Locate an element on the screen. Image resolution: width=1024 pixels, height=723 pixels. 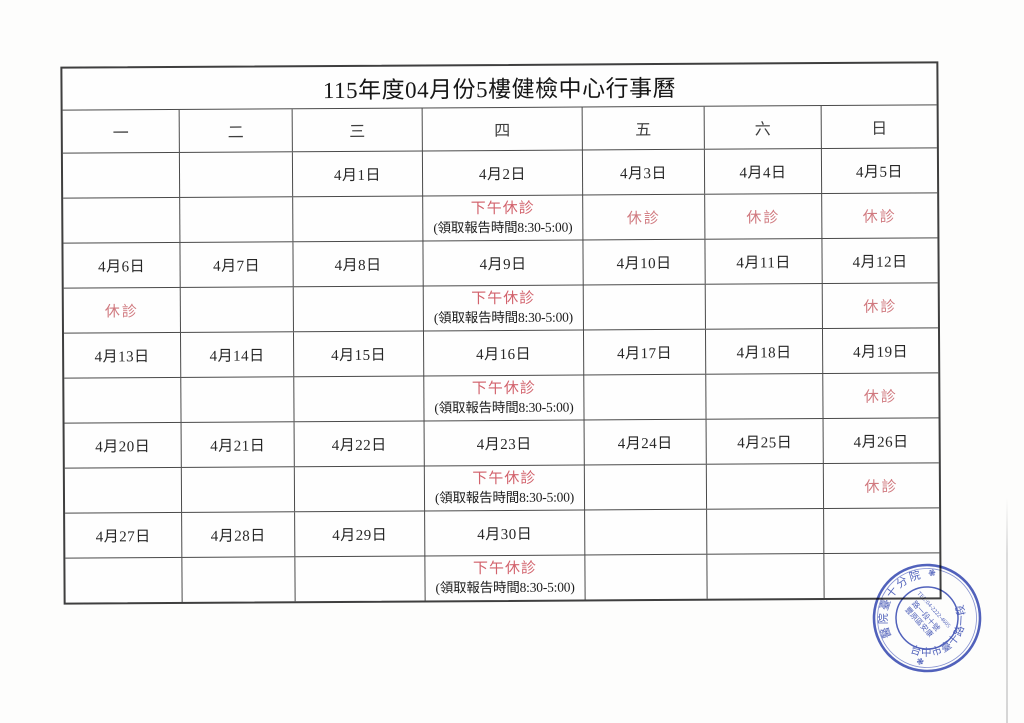
week2-date-row: 4月6日 4月7日 4月8日 4月9日 4月10日 4月11日 4月12日 is located at coordinates (500, 263).